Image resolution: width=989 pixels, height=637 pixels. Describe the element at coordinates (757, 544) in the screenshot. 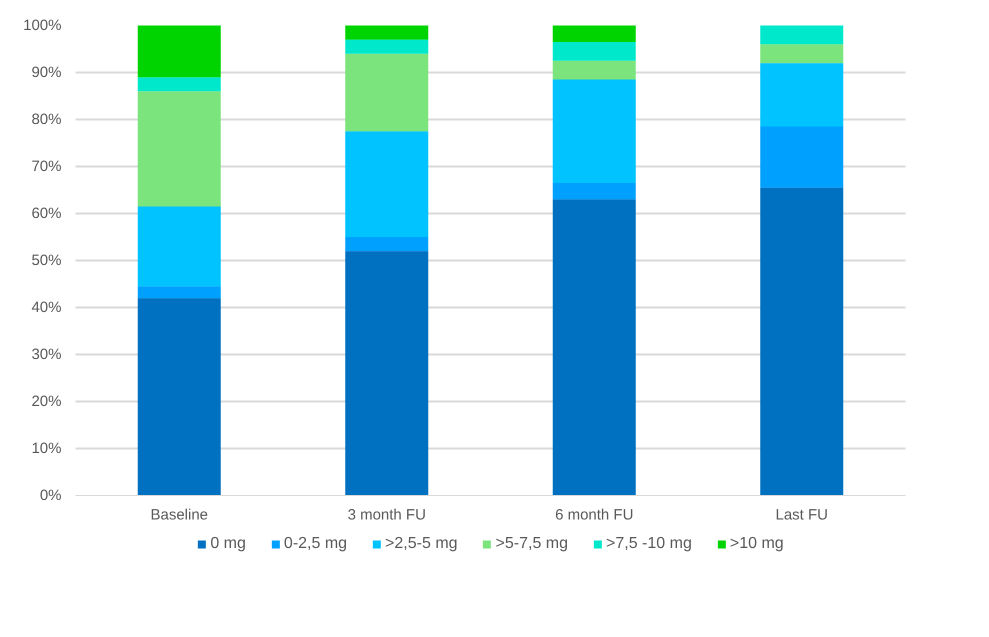

I see `legend-label: >10 mg` at that location.